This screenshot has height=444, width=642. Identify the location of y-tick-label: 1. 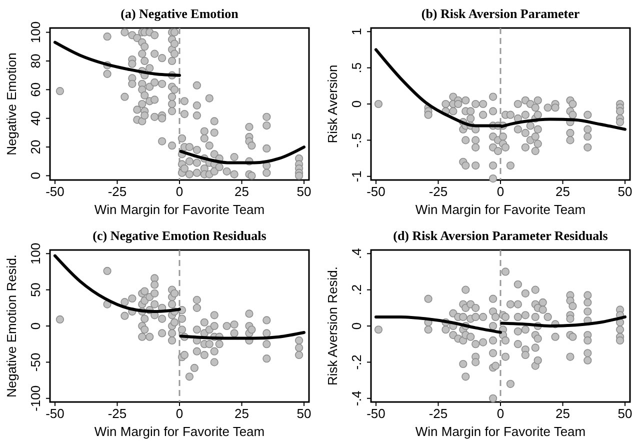
(356, 32).